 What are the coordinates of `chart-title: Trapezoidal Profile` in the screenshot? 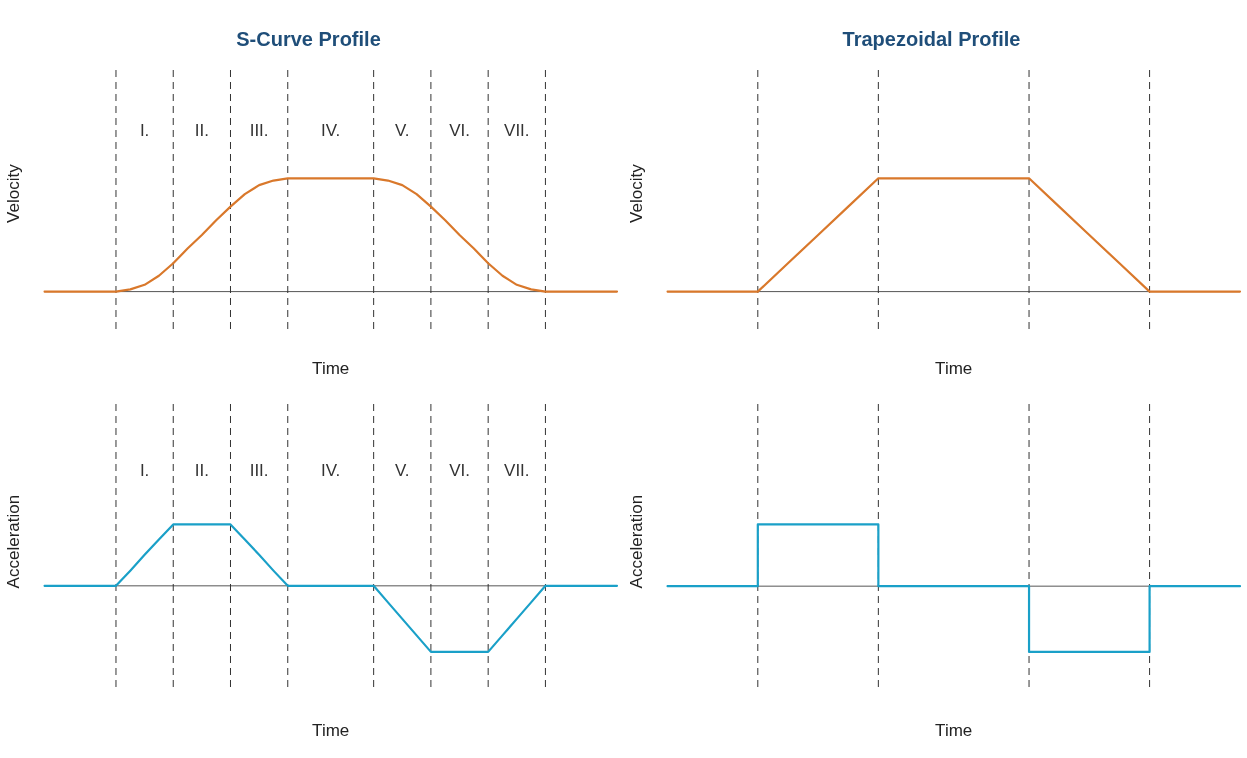 It's located at (931, 38).